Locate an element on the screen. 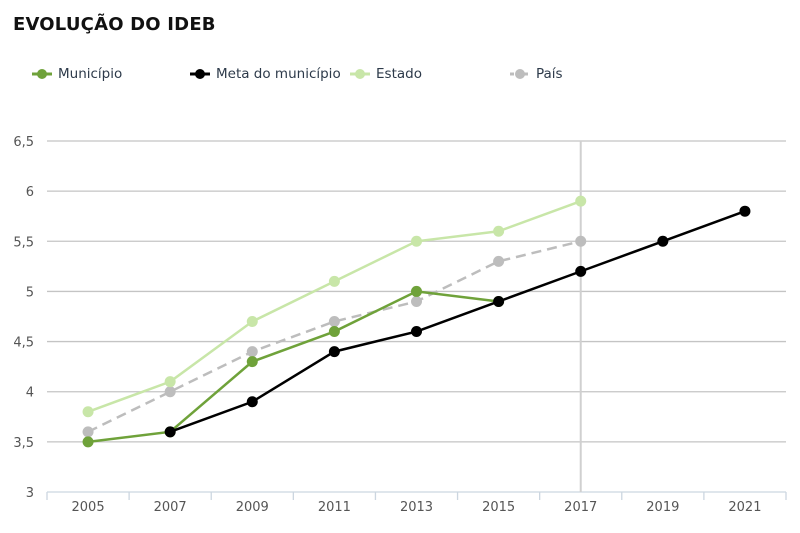  x-tick-label: 2015 is located at coordinates (498, 507).